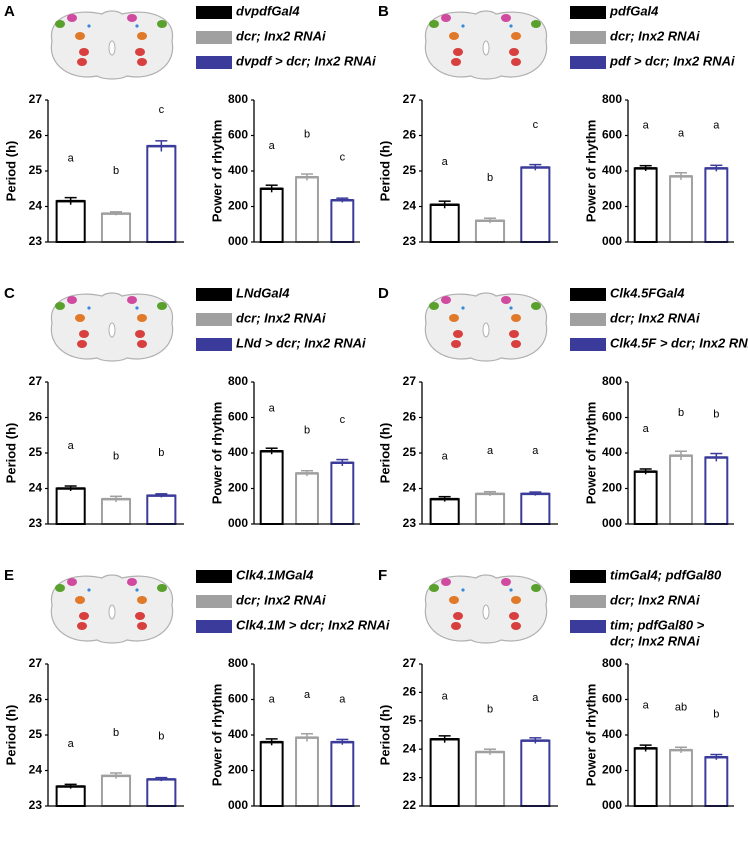 The height and width of the screenshot is (845, 748). Describe the element at coordinates (9, 575) in the screenshot. I see `panel-label: E` at that location.